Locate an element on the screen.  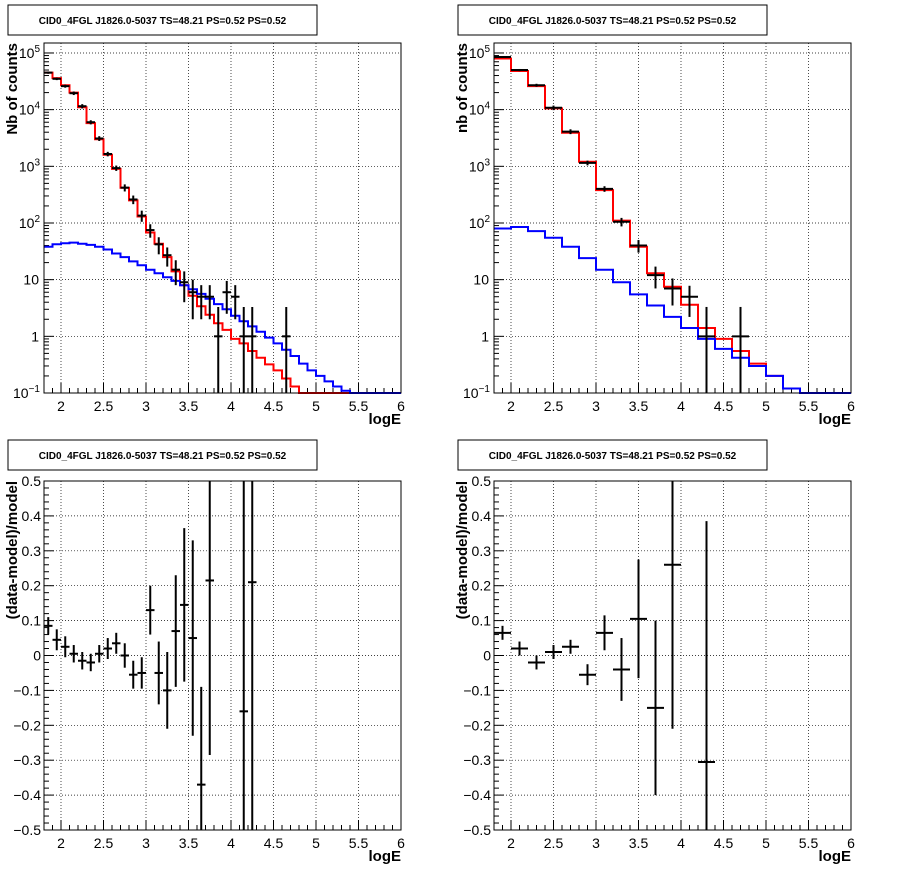
y-tick-label: 1 is located at coordinates (485, 336).